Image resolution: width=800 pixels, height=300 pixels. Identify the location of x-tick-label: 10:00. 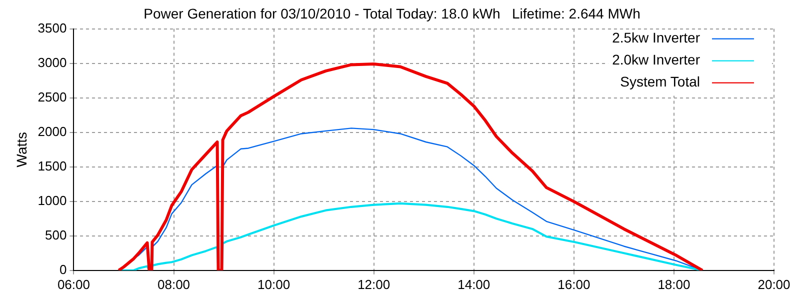
(274, 284).